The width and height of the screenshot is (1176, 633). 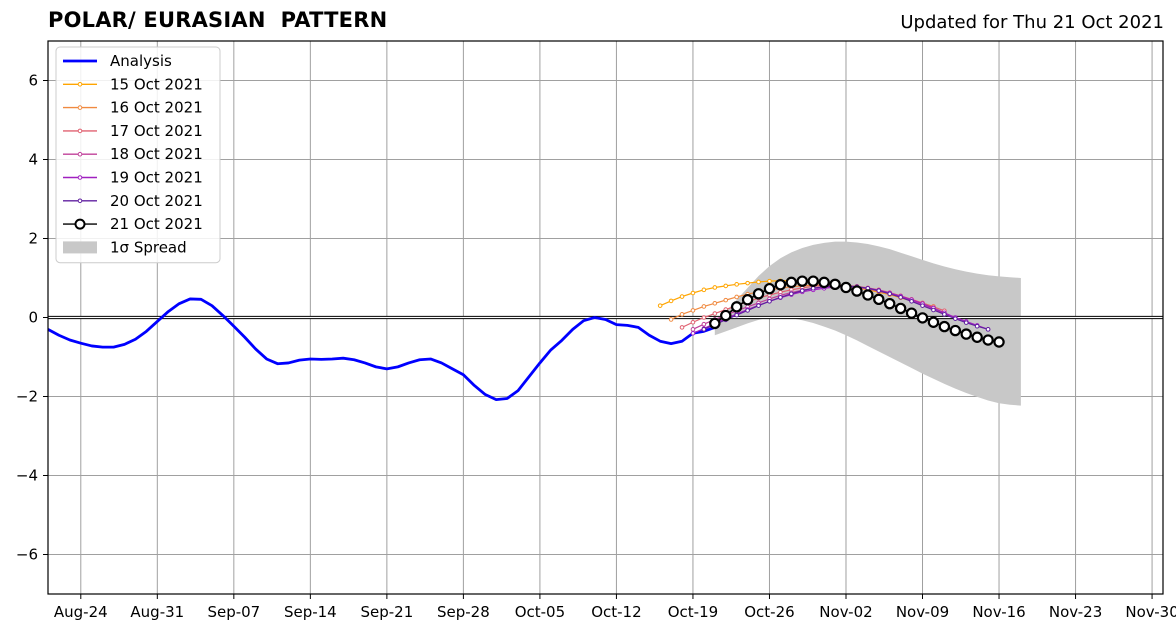 What do you see at coordinates (156, 131) in the screenshot?
I see `legend-label: 17 Oct 2021` at bounding box center [156, 131].